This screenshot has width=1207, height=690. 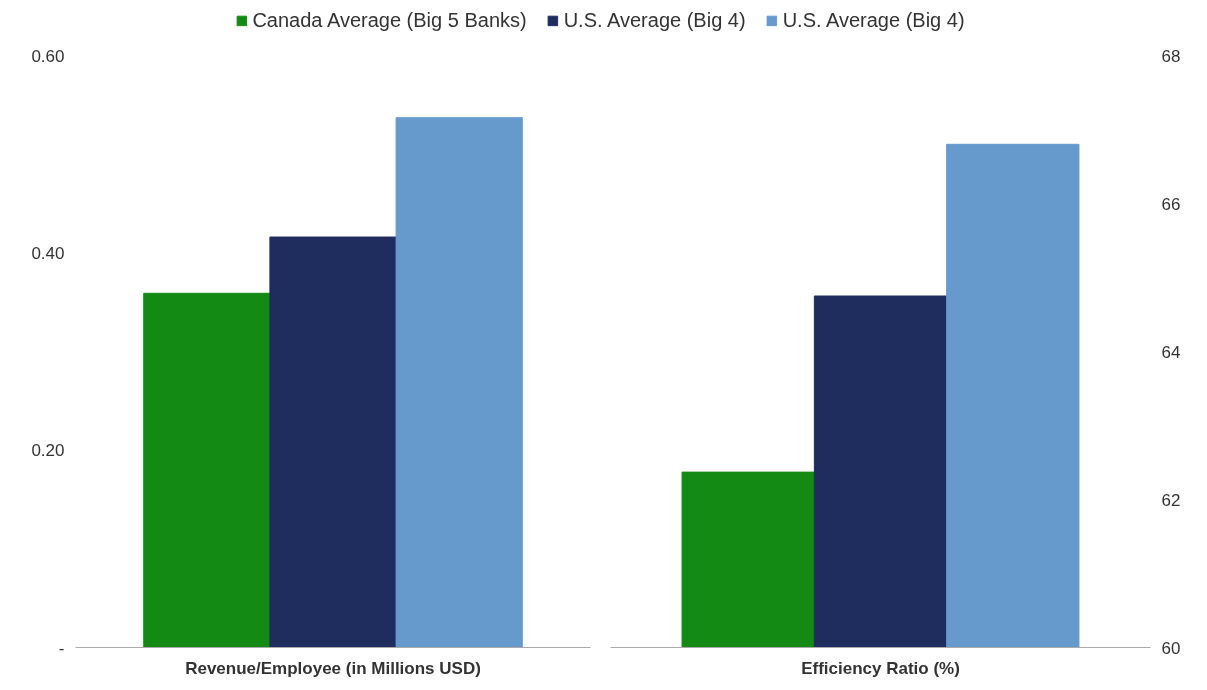 I want to click on y-tick-label: 66, so click(x=1171, y=204).